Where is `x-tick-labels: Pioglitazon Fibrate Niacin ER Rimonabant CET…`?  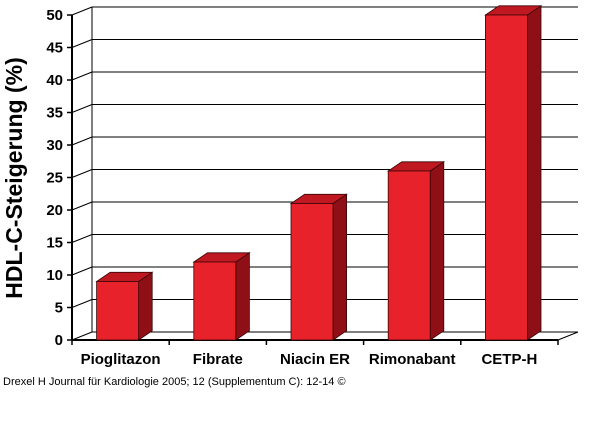 x-tick-labels: Pioglitazon Fibrate Niacin ER Rimonabant CET… is located at coordinates (309, 359).